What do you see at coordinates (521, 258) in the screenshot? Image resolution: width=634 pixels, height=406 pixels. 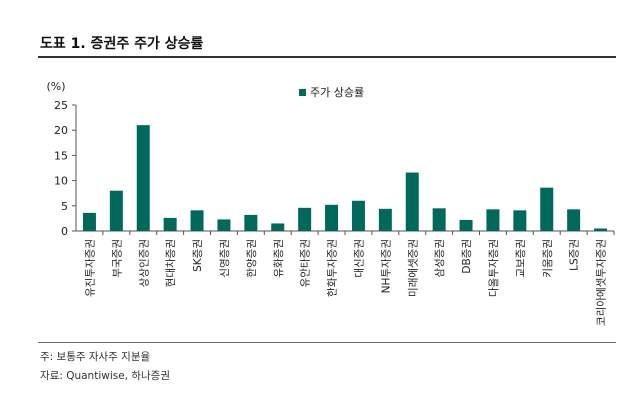 I see `x-tick-label: 교보증권` at bounding box center [521, 258].